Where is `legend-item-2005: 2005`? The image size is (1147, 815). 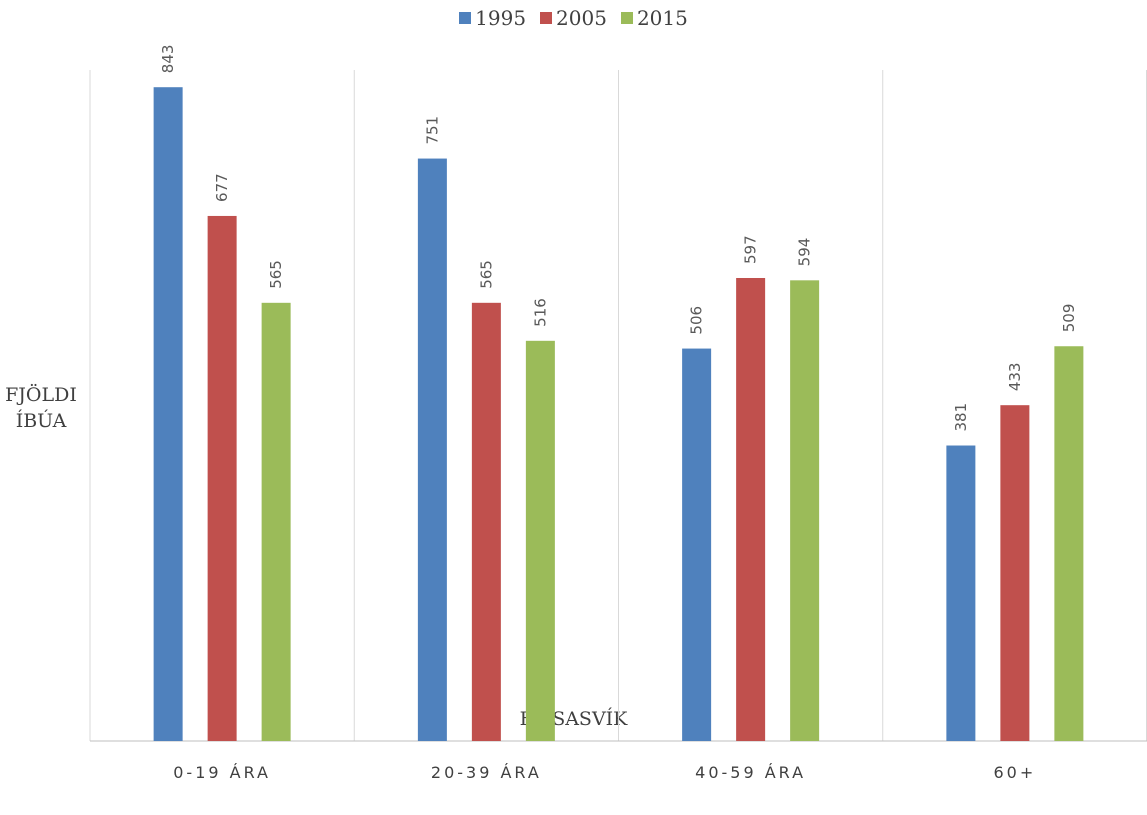
legend-item-2005: 2005 is located at coordinates (573, 18).